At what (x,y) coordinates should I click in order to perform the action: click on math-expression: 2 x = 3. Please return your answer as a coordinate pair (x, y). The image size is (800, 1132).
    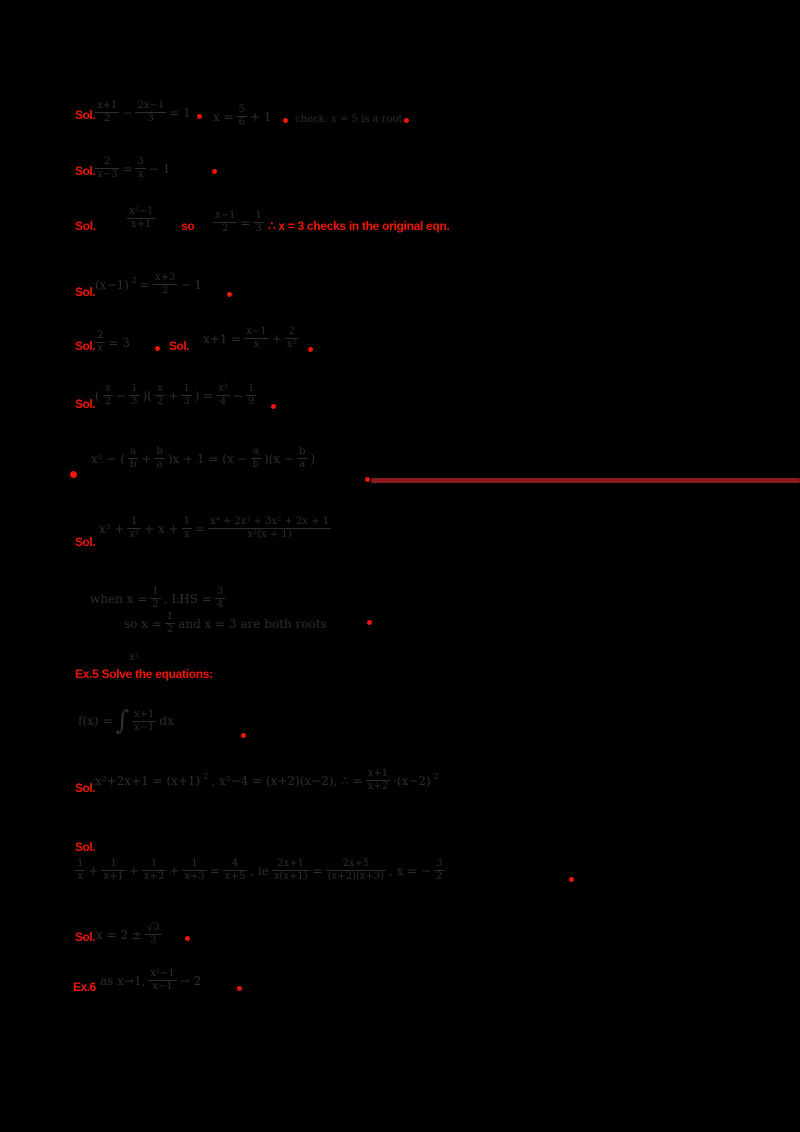
    Looking at the image, I should click on (112, 342).